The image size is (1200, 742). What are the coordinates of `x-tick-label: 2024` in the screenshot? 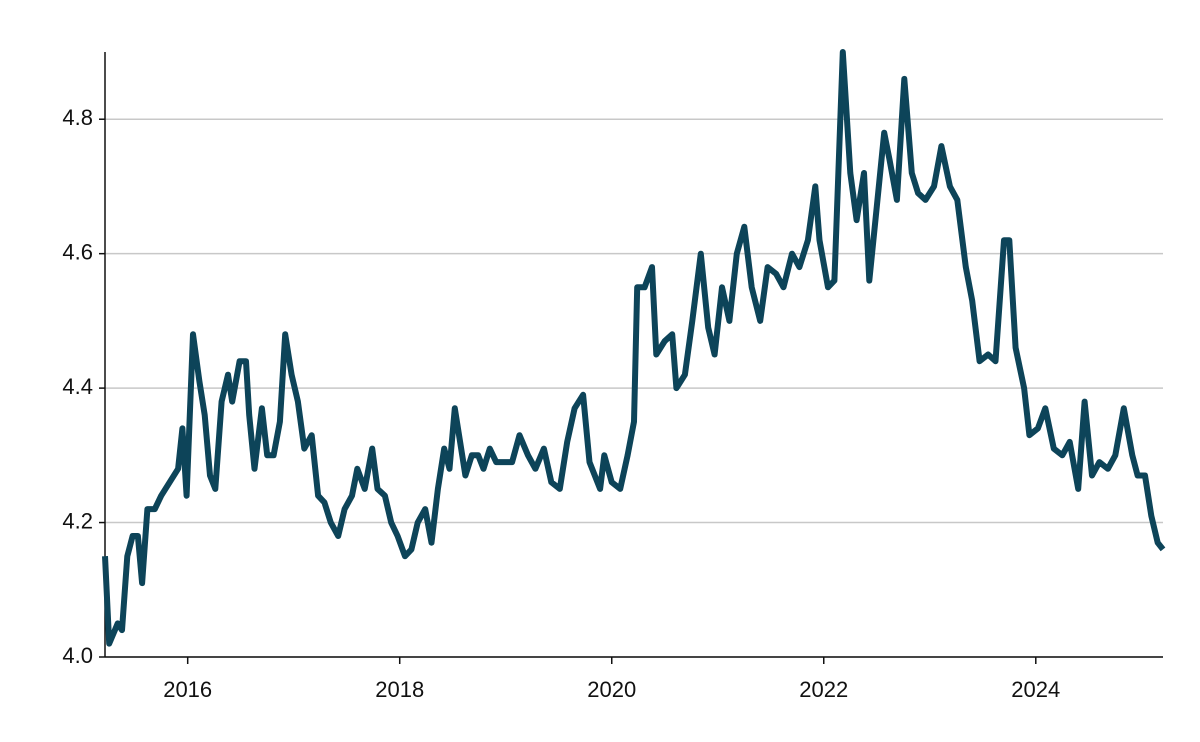 It's located at (1035, 689).